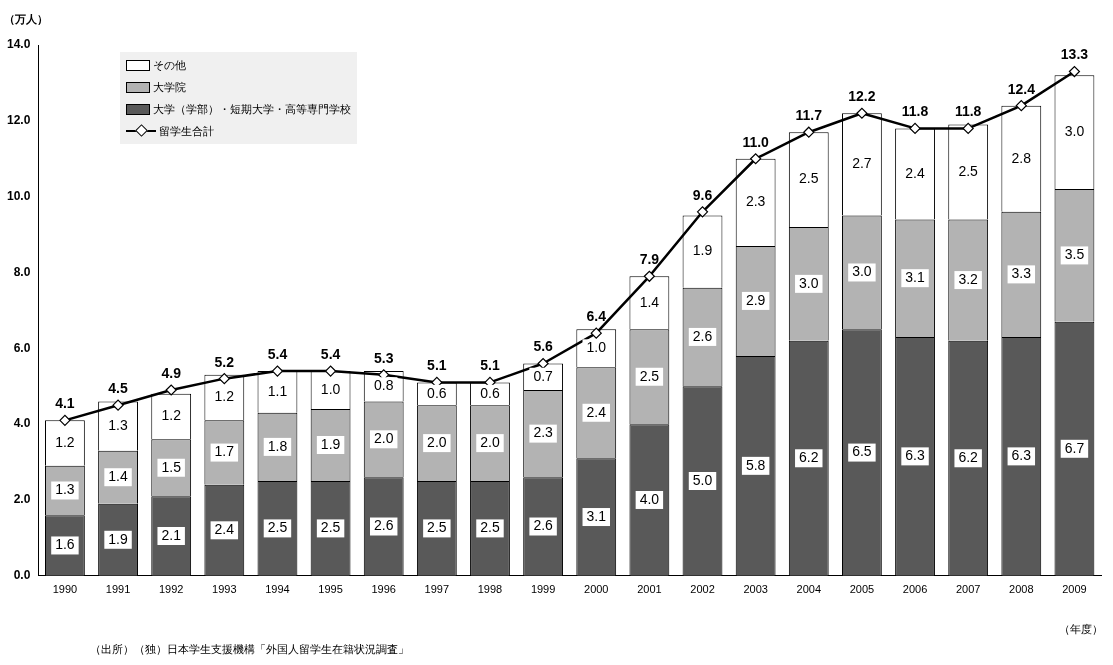 This screenshot has height=665, width=1113. Describe the element at coordinates (65, 589) in the screenshot. I see `x-tick-label: 1990` at that location.